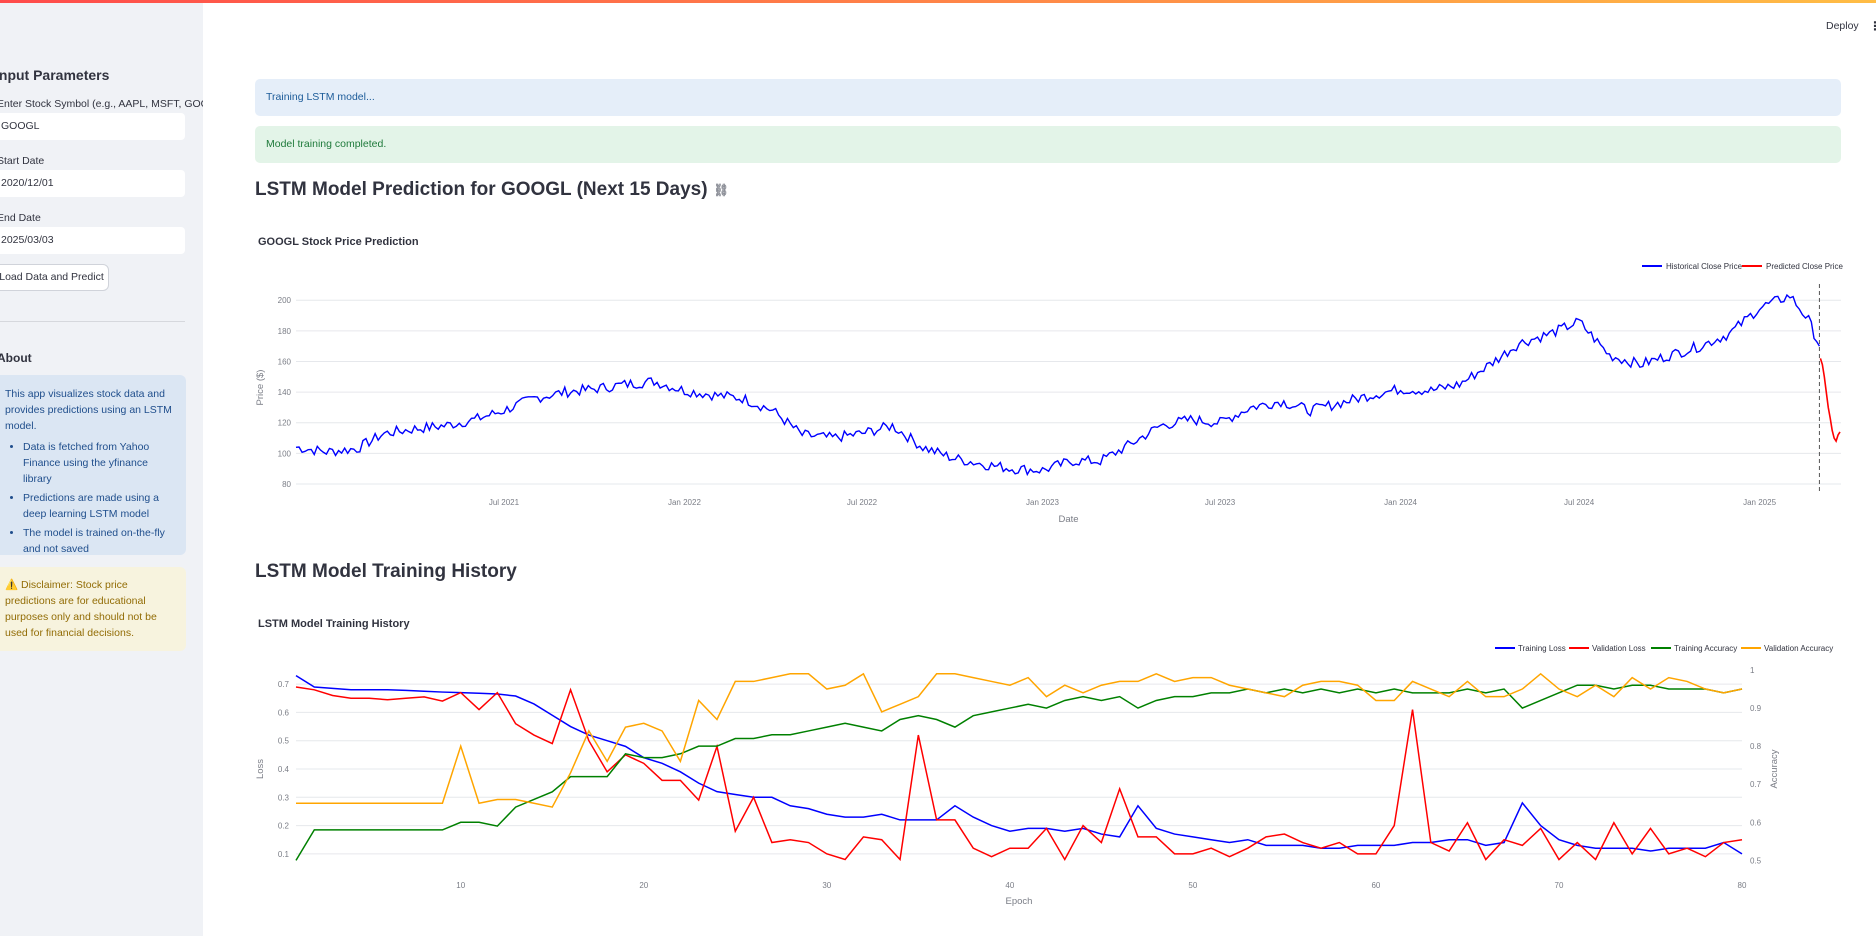  Describe the element at coordinates (334, 624) in the screenshot. I see `history-chart-title: LSTM Model Training History` at that location.